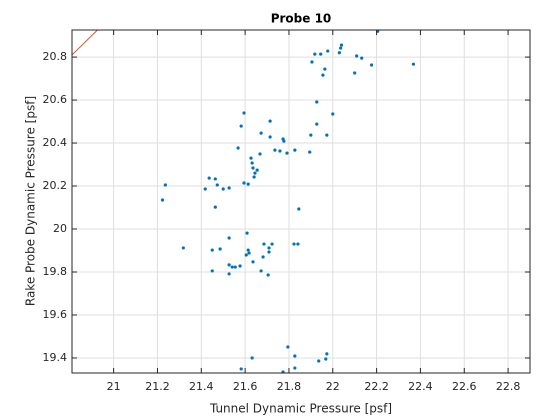 The width and height of the screenshot is (560, 420). What do you see at coordinates (300, 409) in the screenshot?
I see `x-axis-label: Tunnel Dynamic Pressure [psf]` at bounding box center [300, 409].